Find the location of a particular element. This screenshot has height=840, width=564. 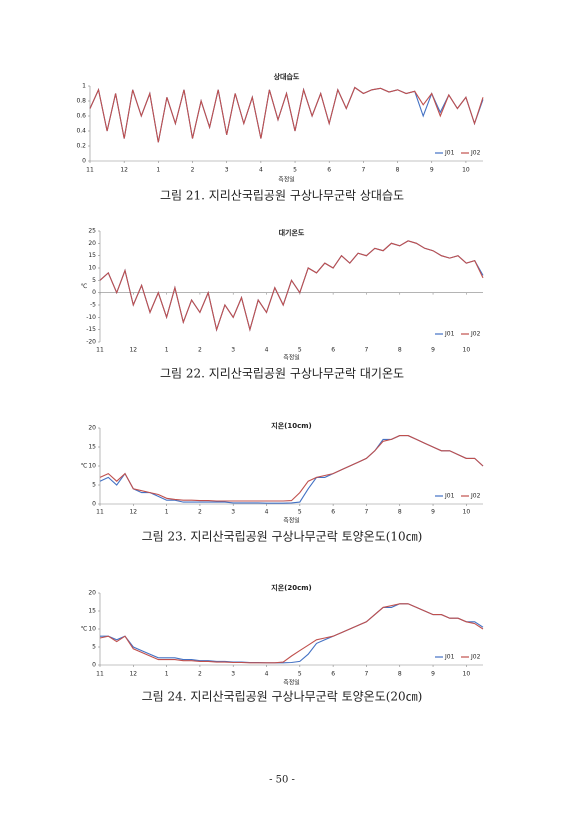

chart-title: 상대습도 is located at coordinates (287, 76).